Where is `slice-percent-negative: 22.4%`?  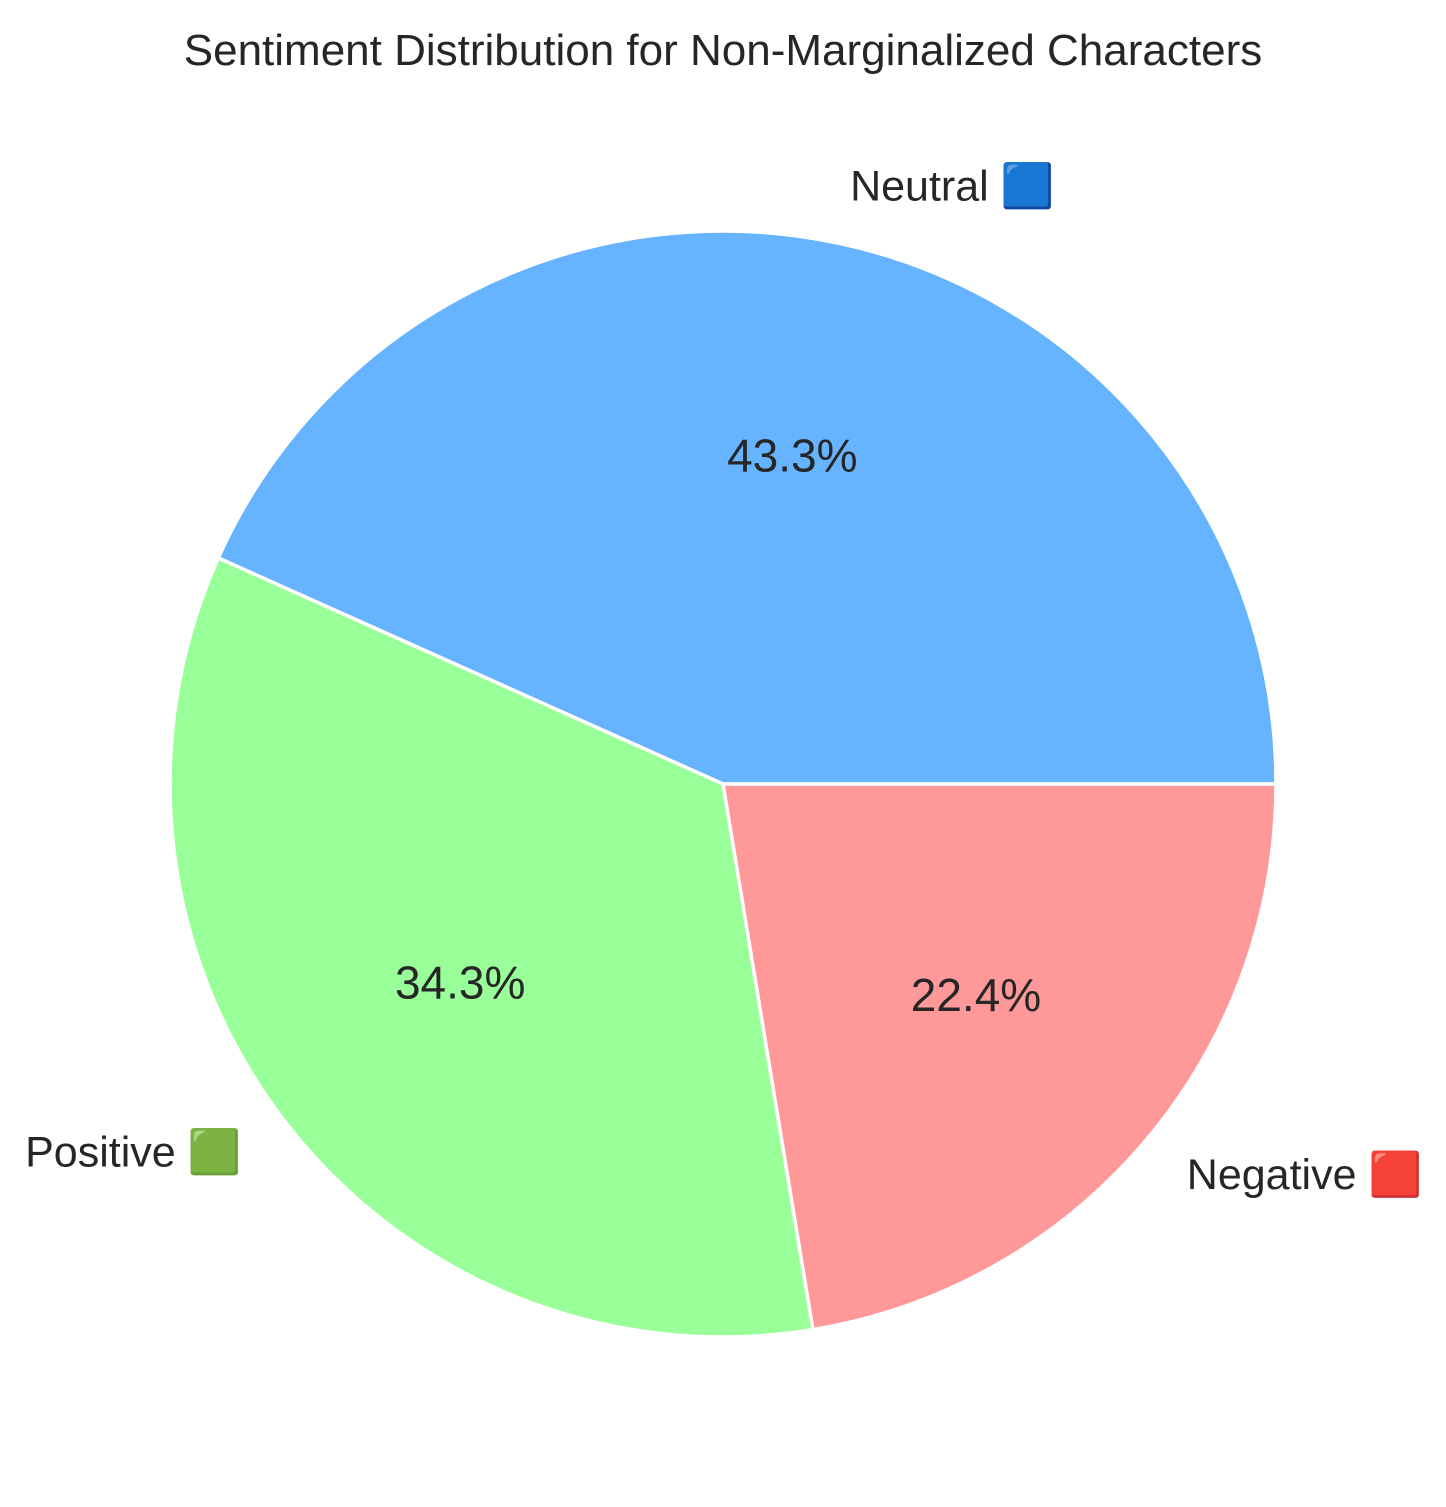 slice-percent-negative: 22.4% is located at coordinates (976, 995).